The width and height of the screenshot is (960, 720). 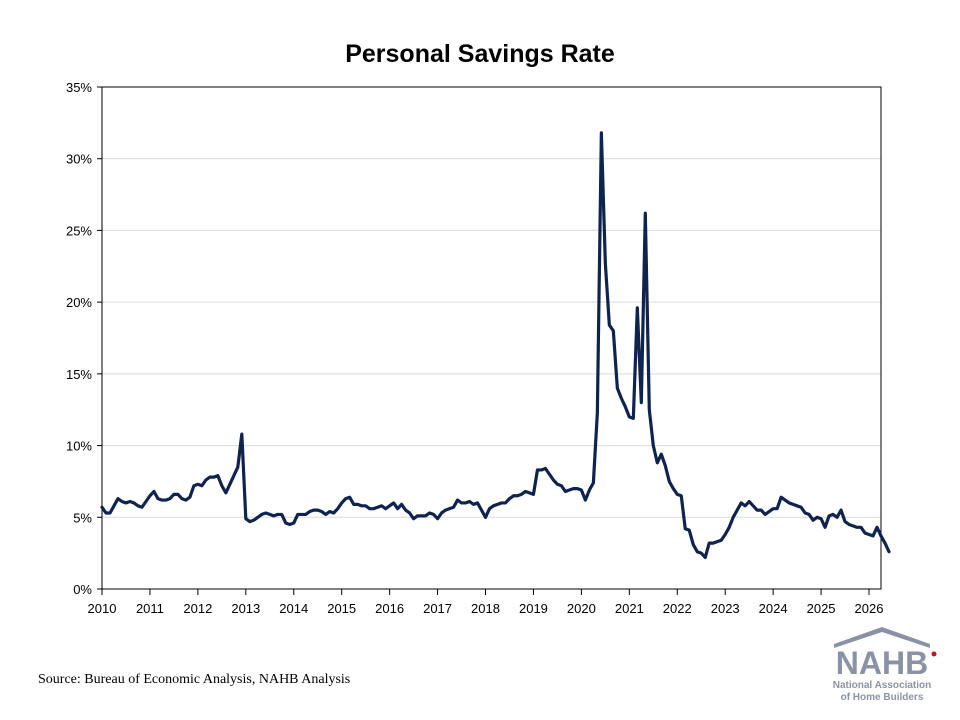 What do you see at coordinates (79, 374) in the screenshot?
I see `y-tick-label: 15%` at bounding box center [79, 374].